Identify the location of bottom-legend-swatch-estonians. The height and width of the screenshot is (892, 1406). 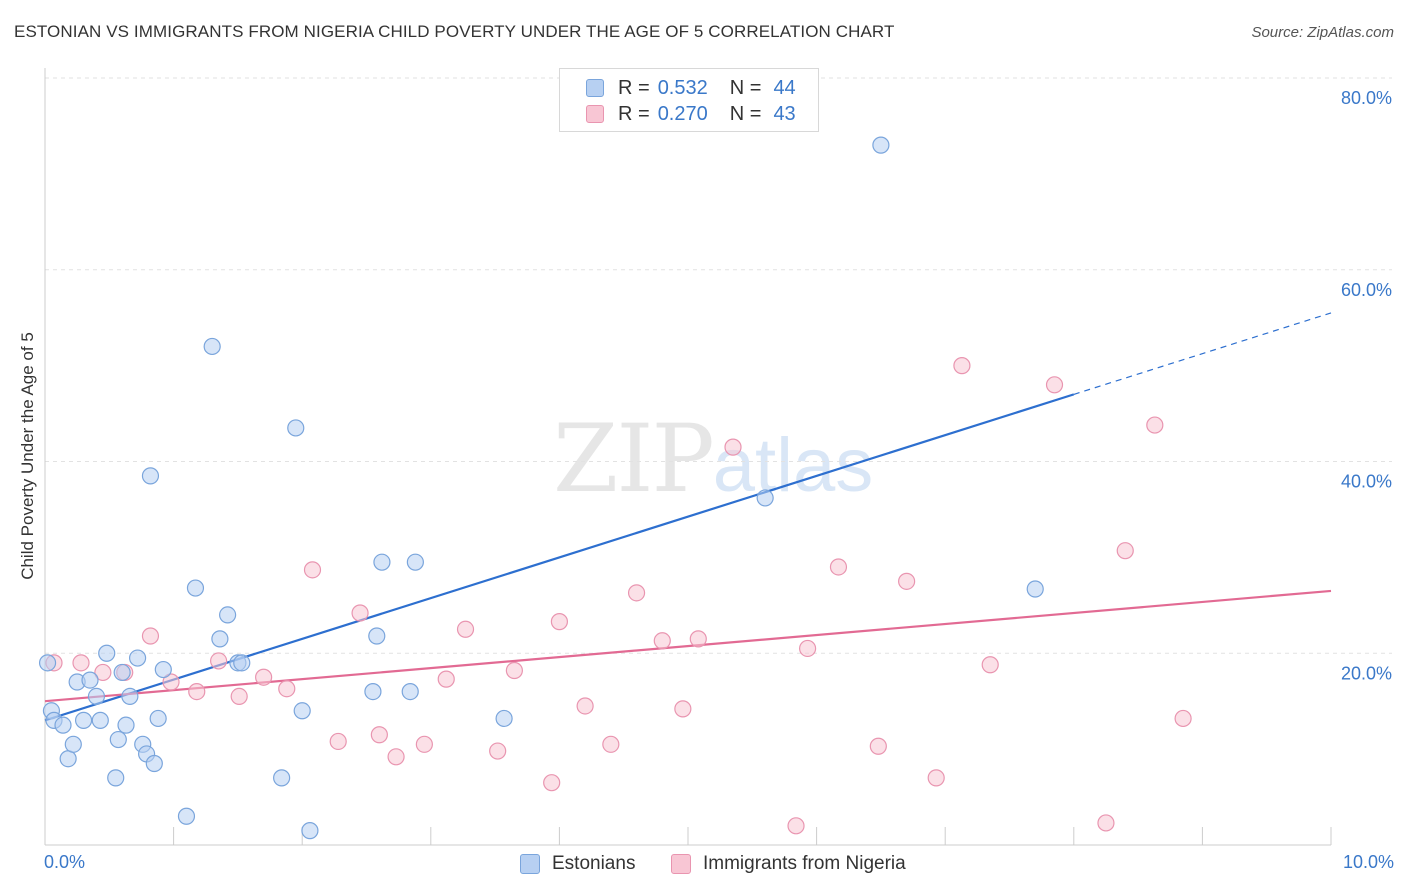
(530, 864).